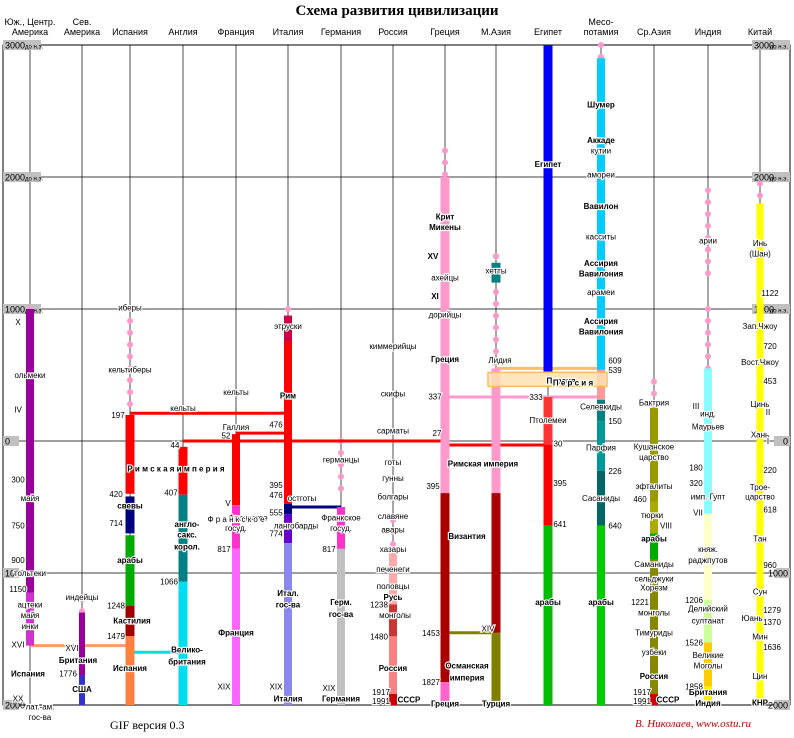  I want to click on timeline-label: 1827, so click(431, 682).